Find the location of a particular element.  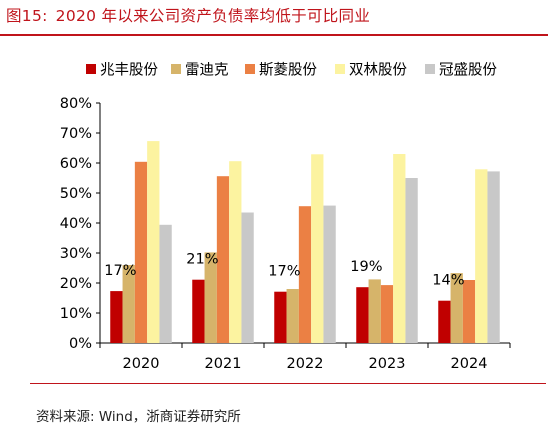

y-tick-label: 10% is located at coordinates (76, 314).